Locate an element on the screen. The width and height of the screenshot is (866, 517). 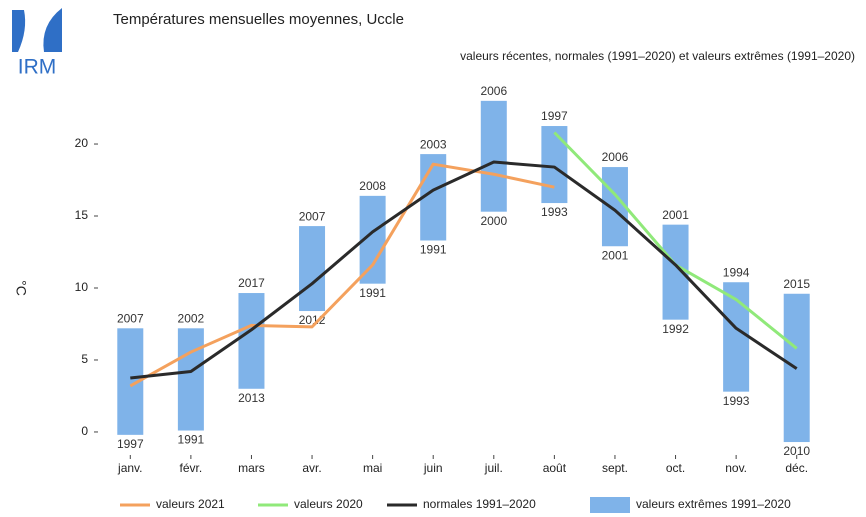
legend-label: valeurs 2021 is located at coordinates (190, 504).